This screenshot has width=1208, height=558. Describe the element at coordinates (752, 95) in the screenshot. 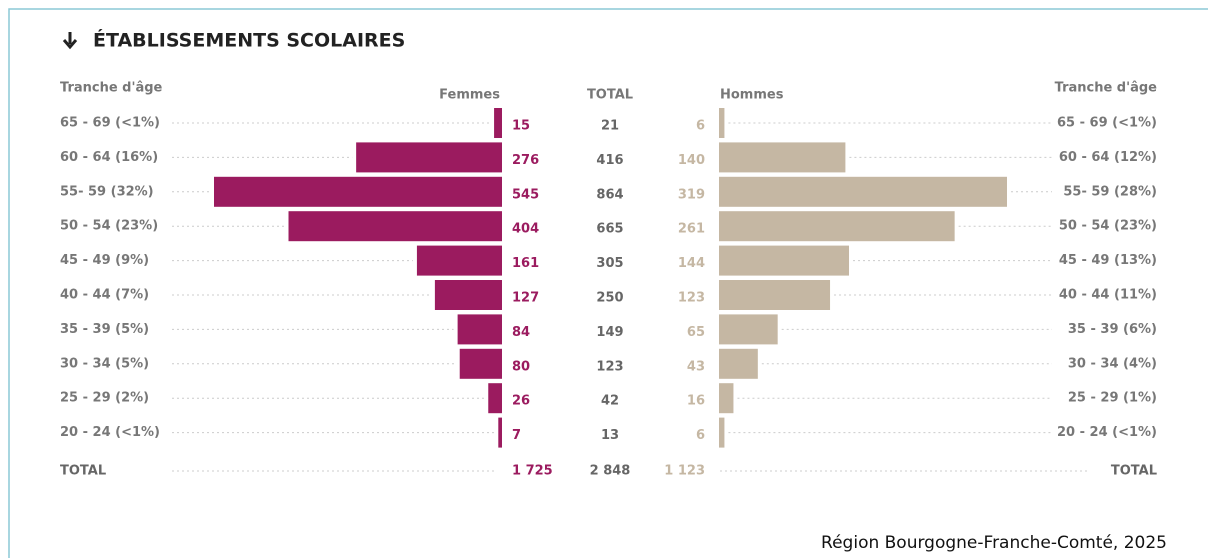

I see `legend-entry: Hommes` at that location.